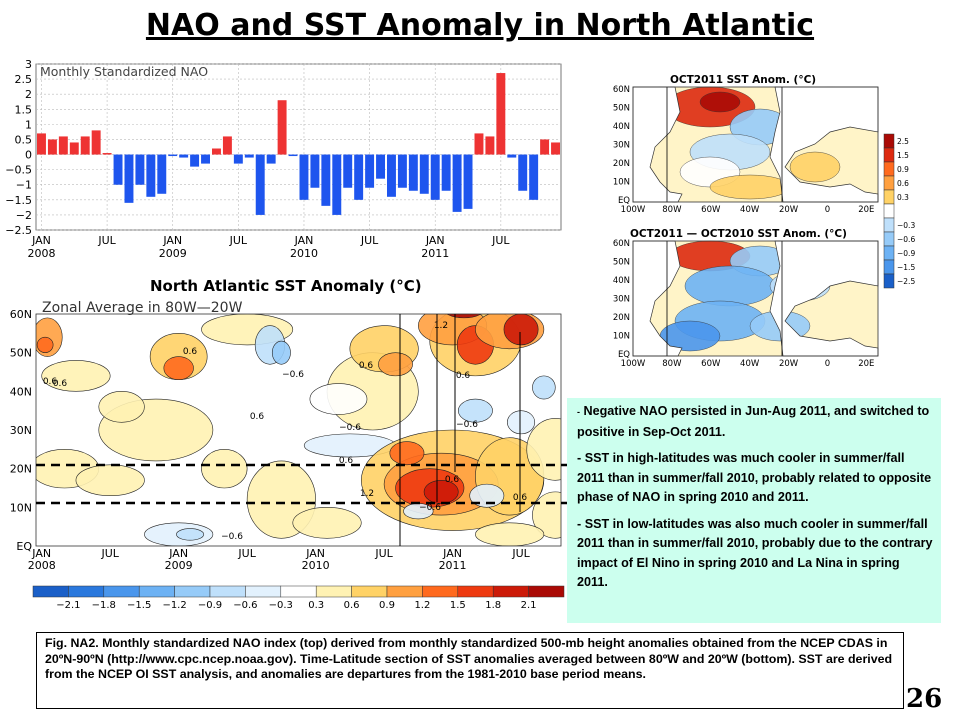 The width and height of the screenshot is (960, 720). Describe the element at coordinates (179, 565) in the screenshot. I see `sst-x-tick-year: 2009` at that location.